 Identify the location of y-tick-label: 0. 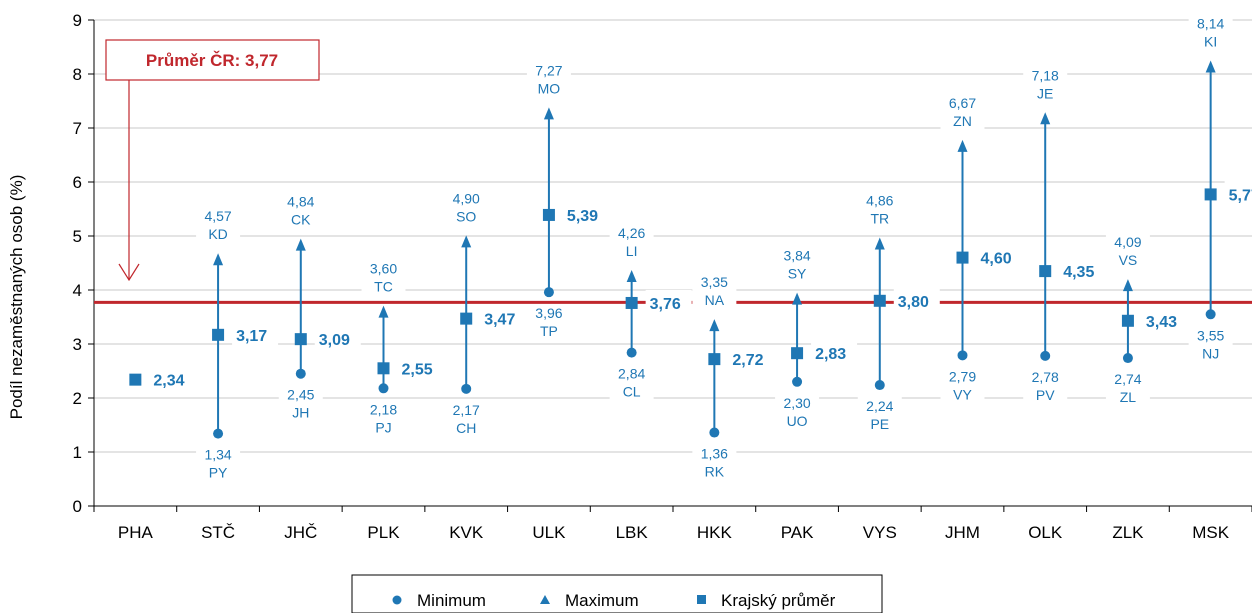
(77, 506).